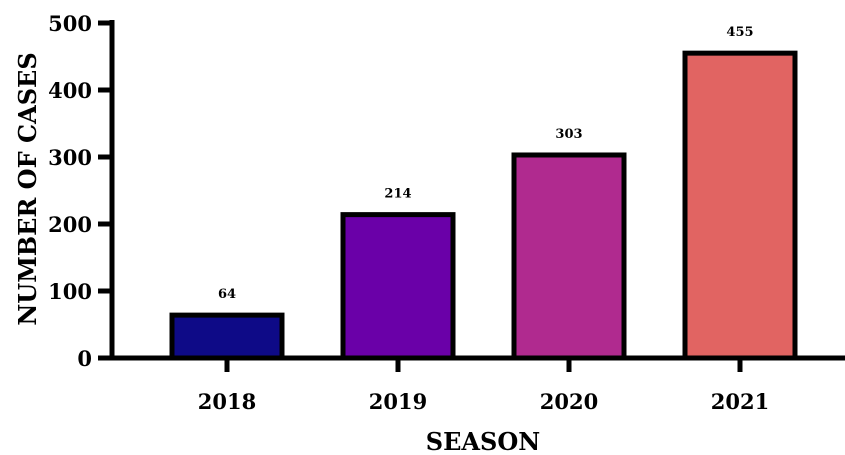  I want to click on y-tick-label: 300, so click(70, 157).